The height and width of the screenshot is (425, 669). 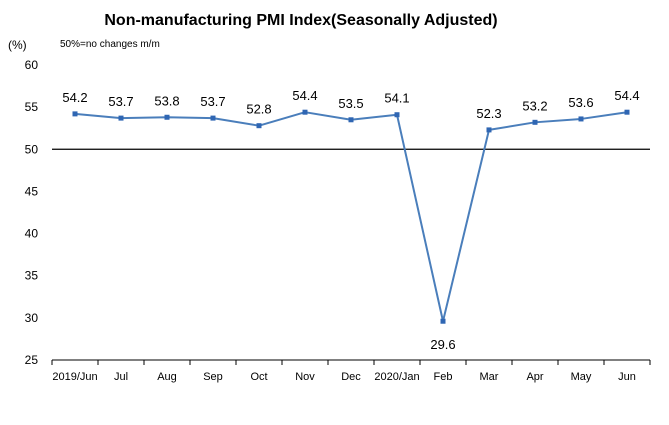 I want to click on x-tick-label: Jun, so click(x=627, y=377).